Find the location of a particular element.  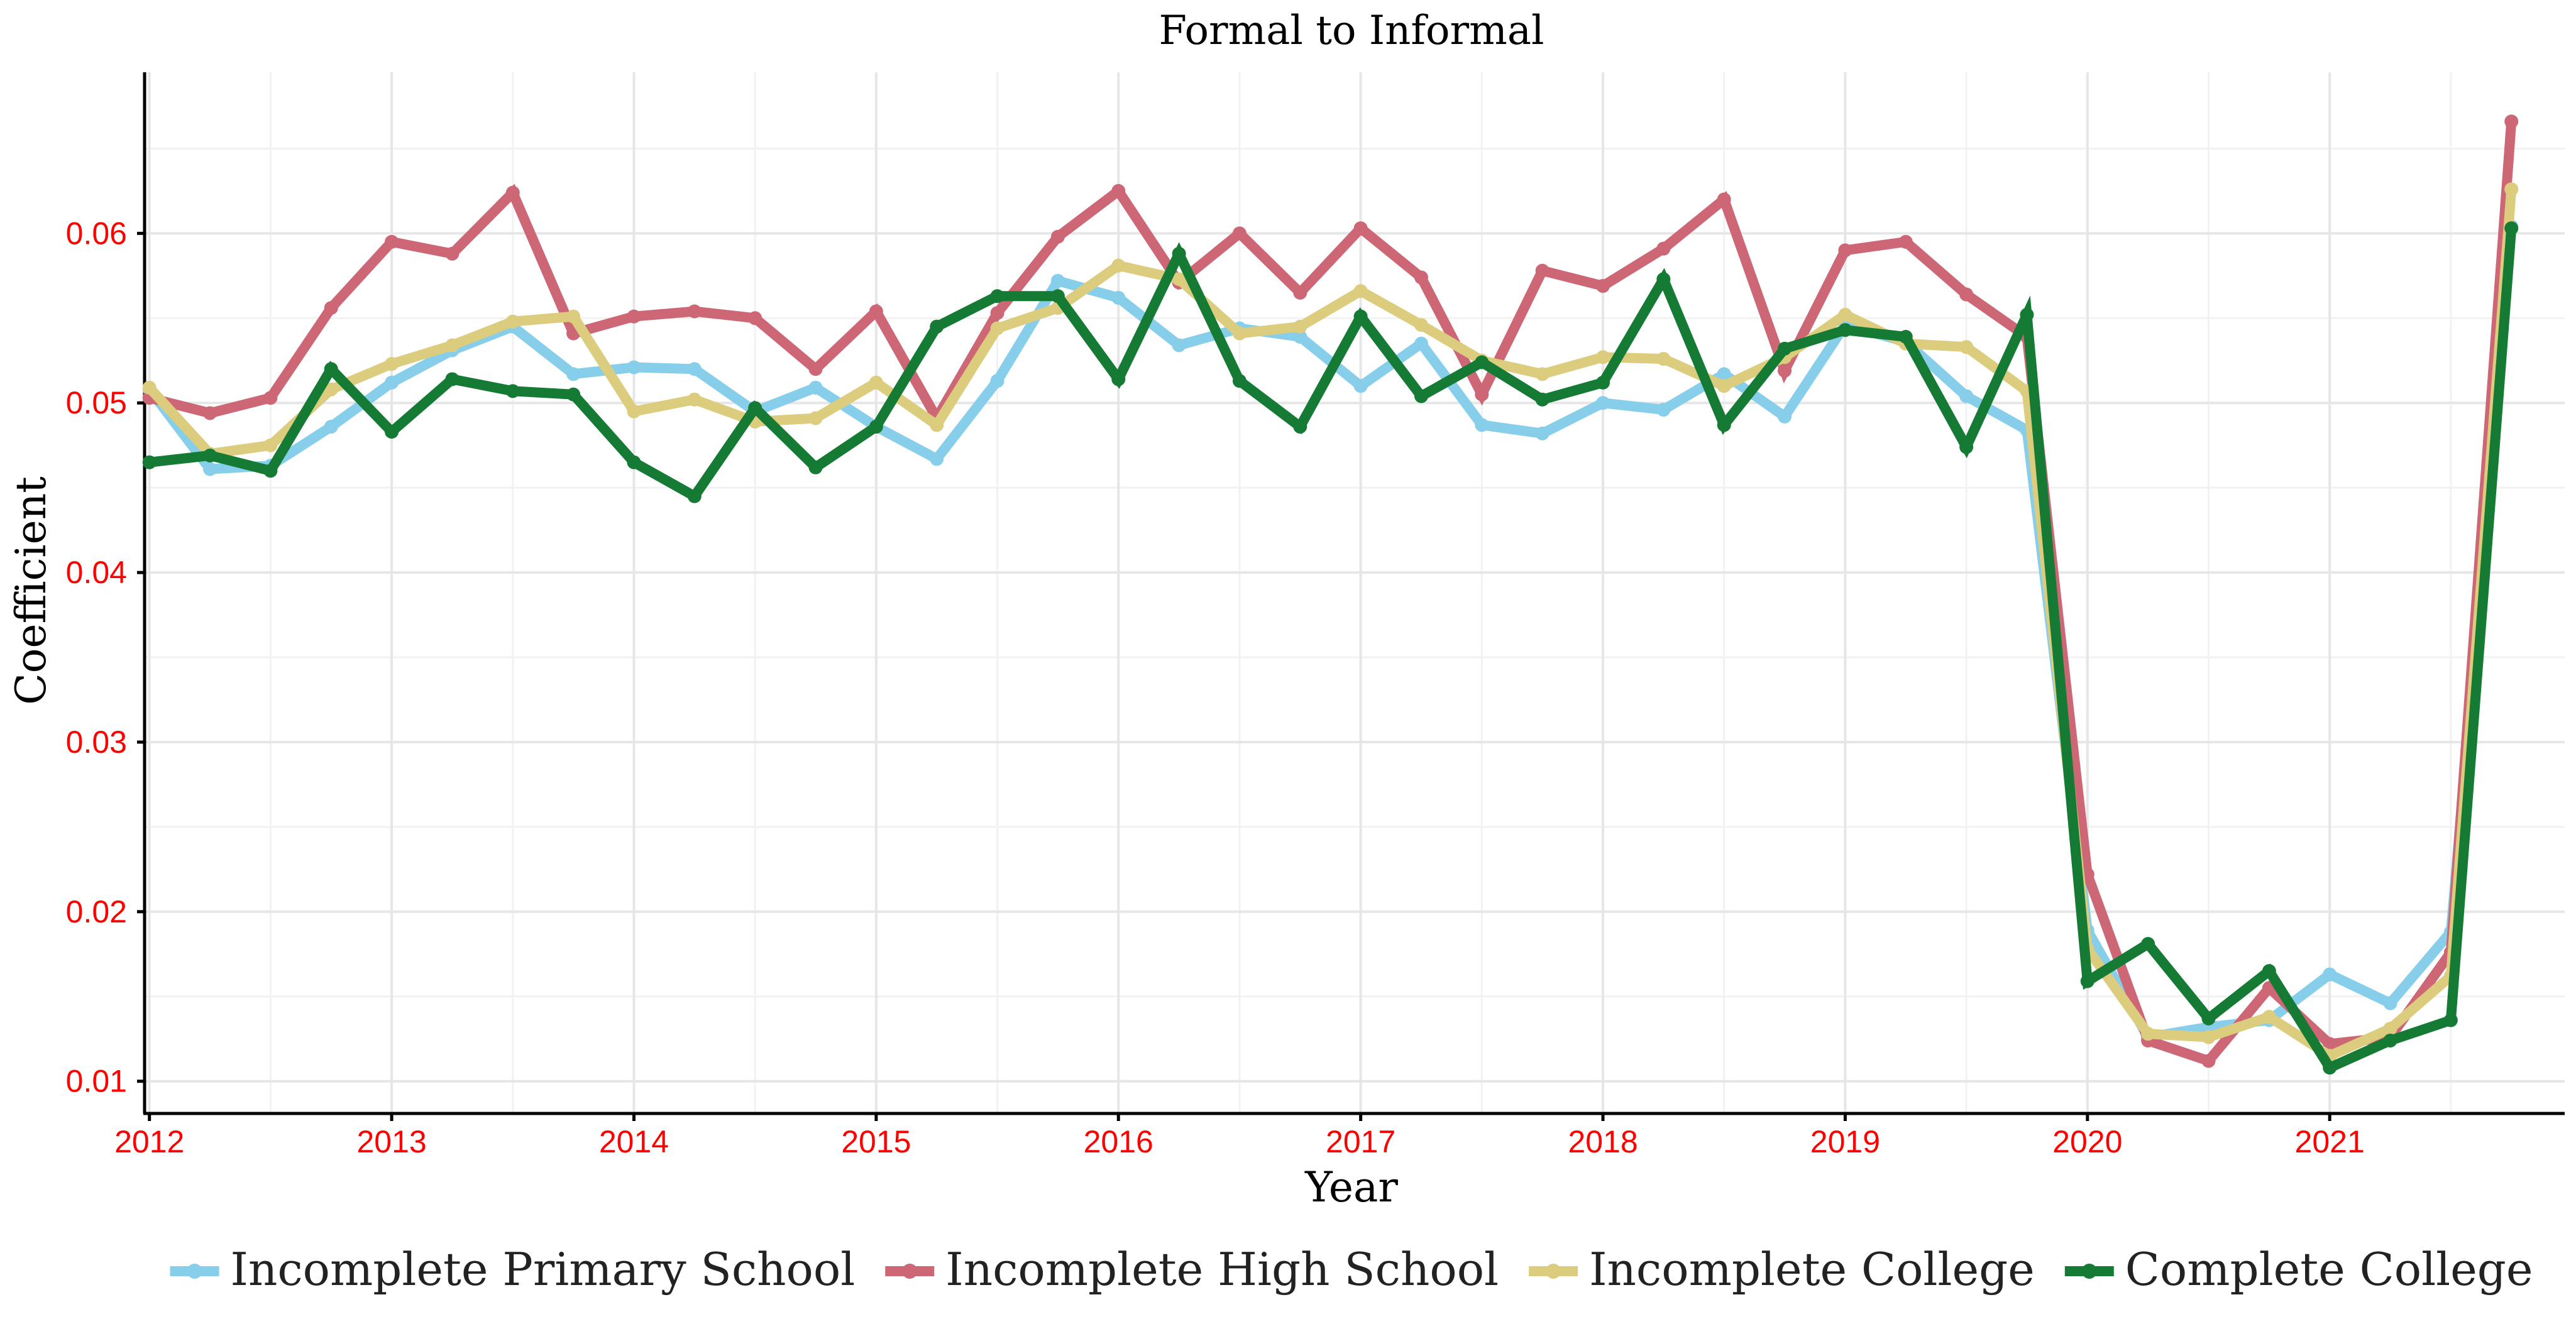

x-tick-label: 2014 is located at coordinates (634, 1141).